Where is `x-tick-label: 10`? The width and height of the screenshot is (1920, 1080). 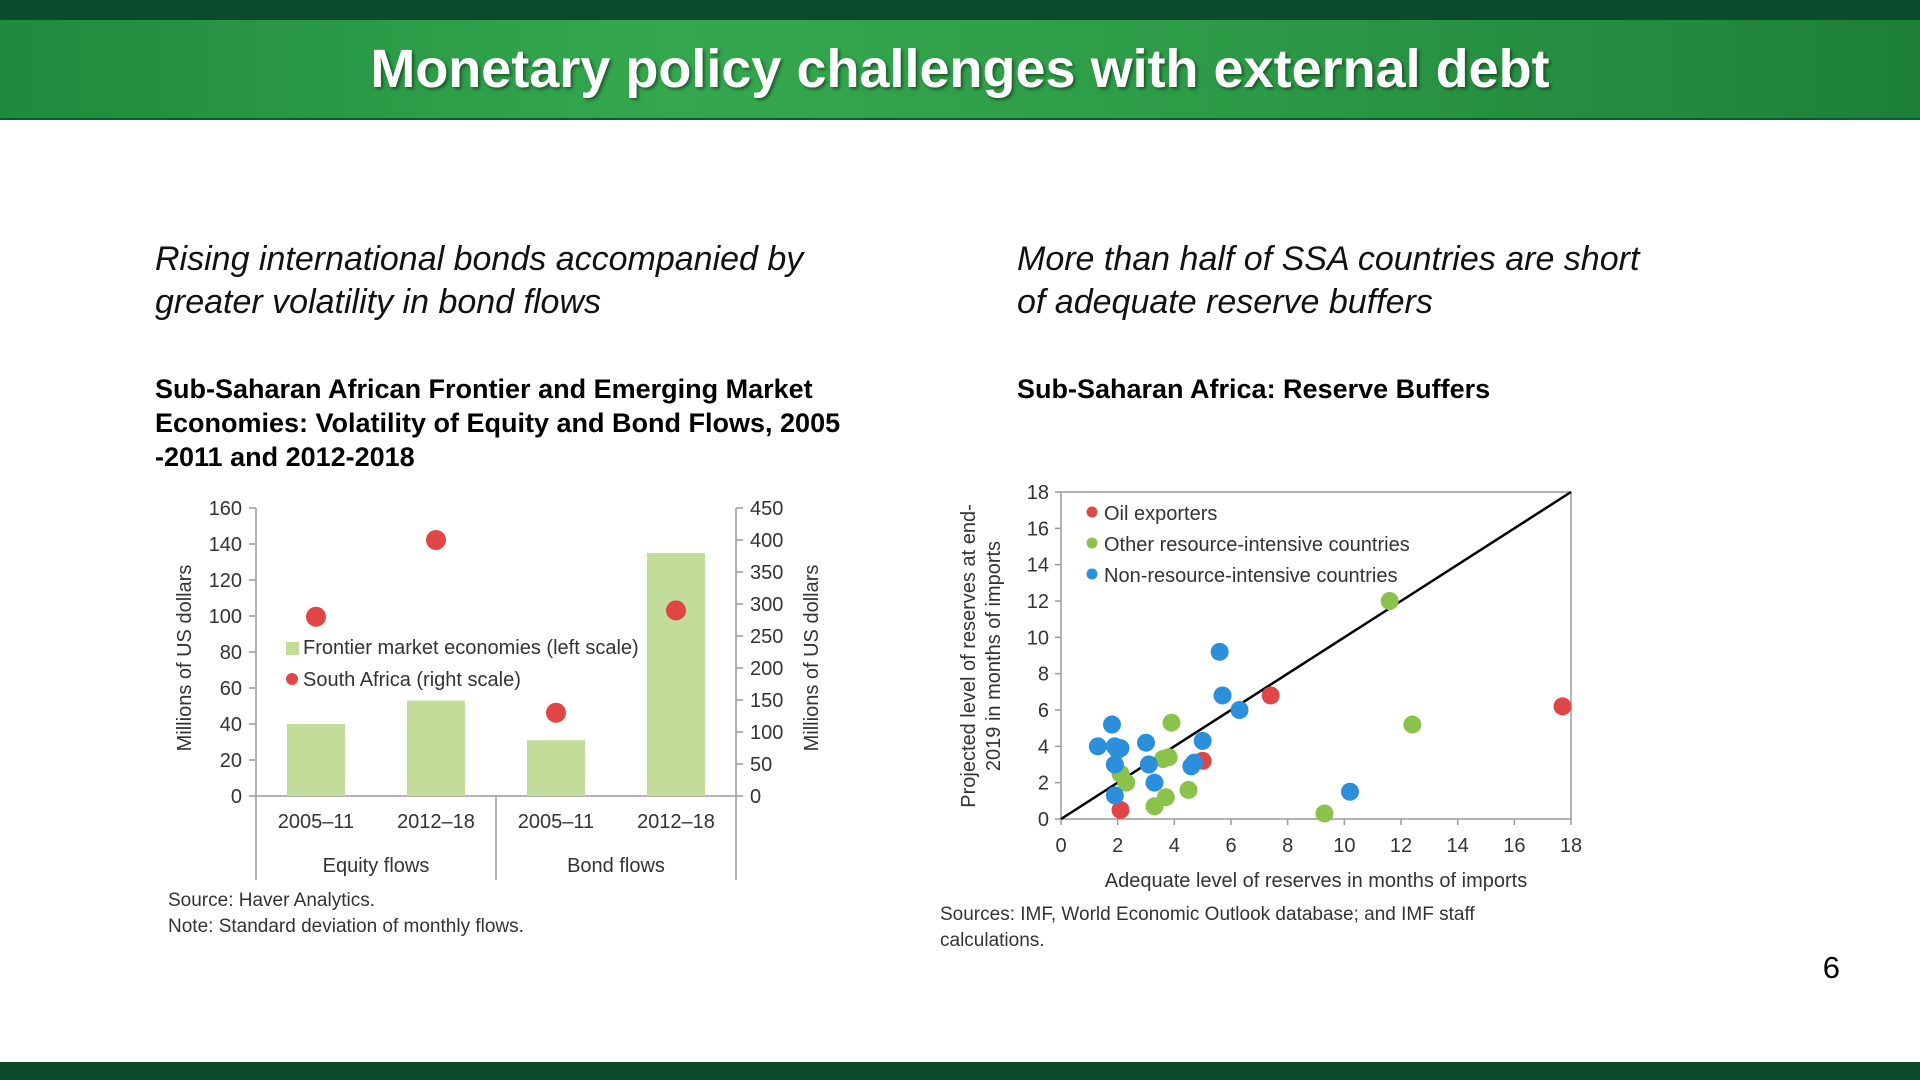 x-tick-label: 10 is located at coordinates (1344, 846).